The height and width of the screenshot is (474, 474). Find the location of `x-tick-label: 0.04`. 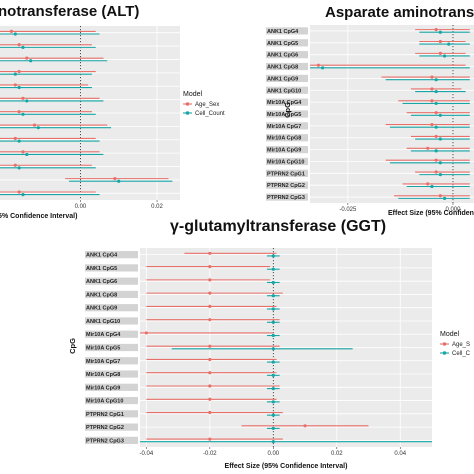

x-tick-label: 0.04 is located at coordinates (400, 454).